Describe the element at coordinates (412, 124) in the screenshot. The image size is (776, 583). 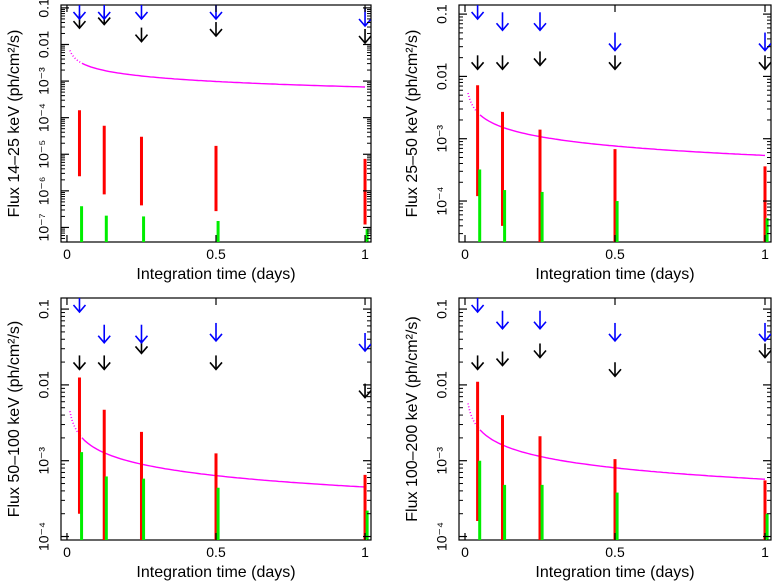
I see `y-axis-label: Flux 25–50 keV (ph/cm²/s)` at that location.